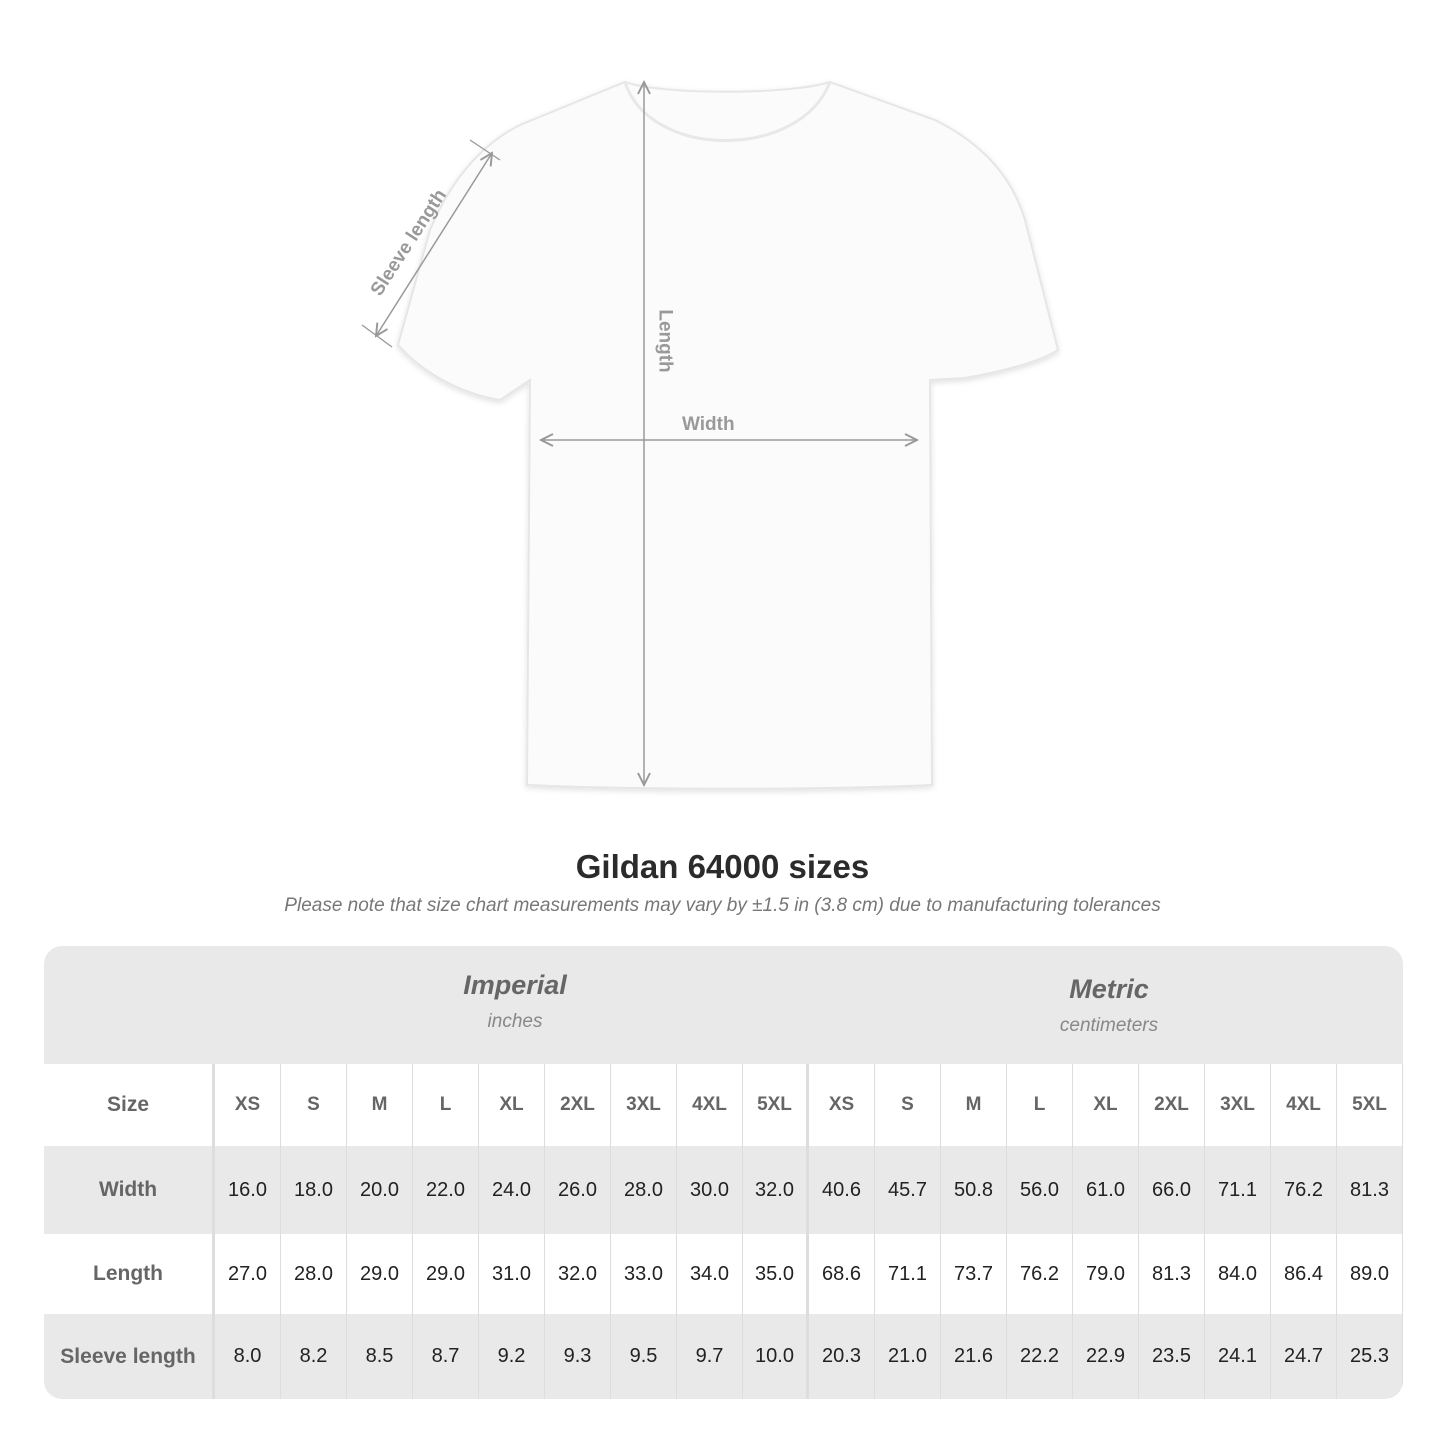 This screenshot has width=1445, height=1445. What do you see at coordinates (314, 1190) in the screenshot?
I see `imperial-value-cell: 18.0` at bounding box center [314, 1190].